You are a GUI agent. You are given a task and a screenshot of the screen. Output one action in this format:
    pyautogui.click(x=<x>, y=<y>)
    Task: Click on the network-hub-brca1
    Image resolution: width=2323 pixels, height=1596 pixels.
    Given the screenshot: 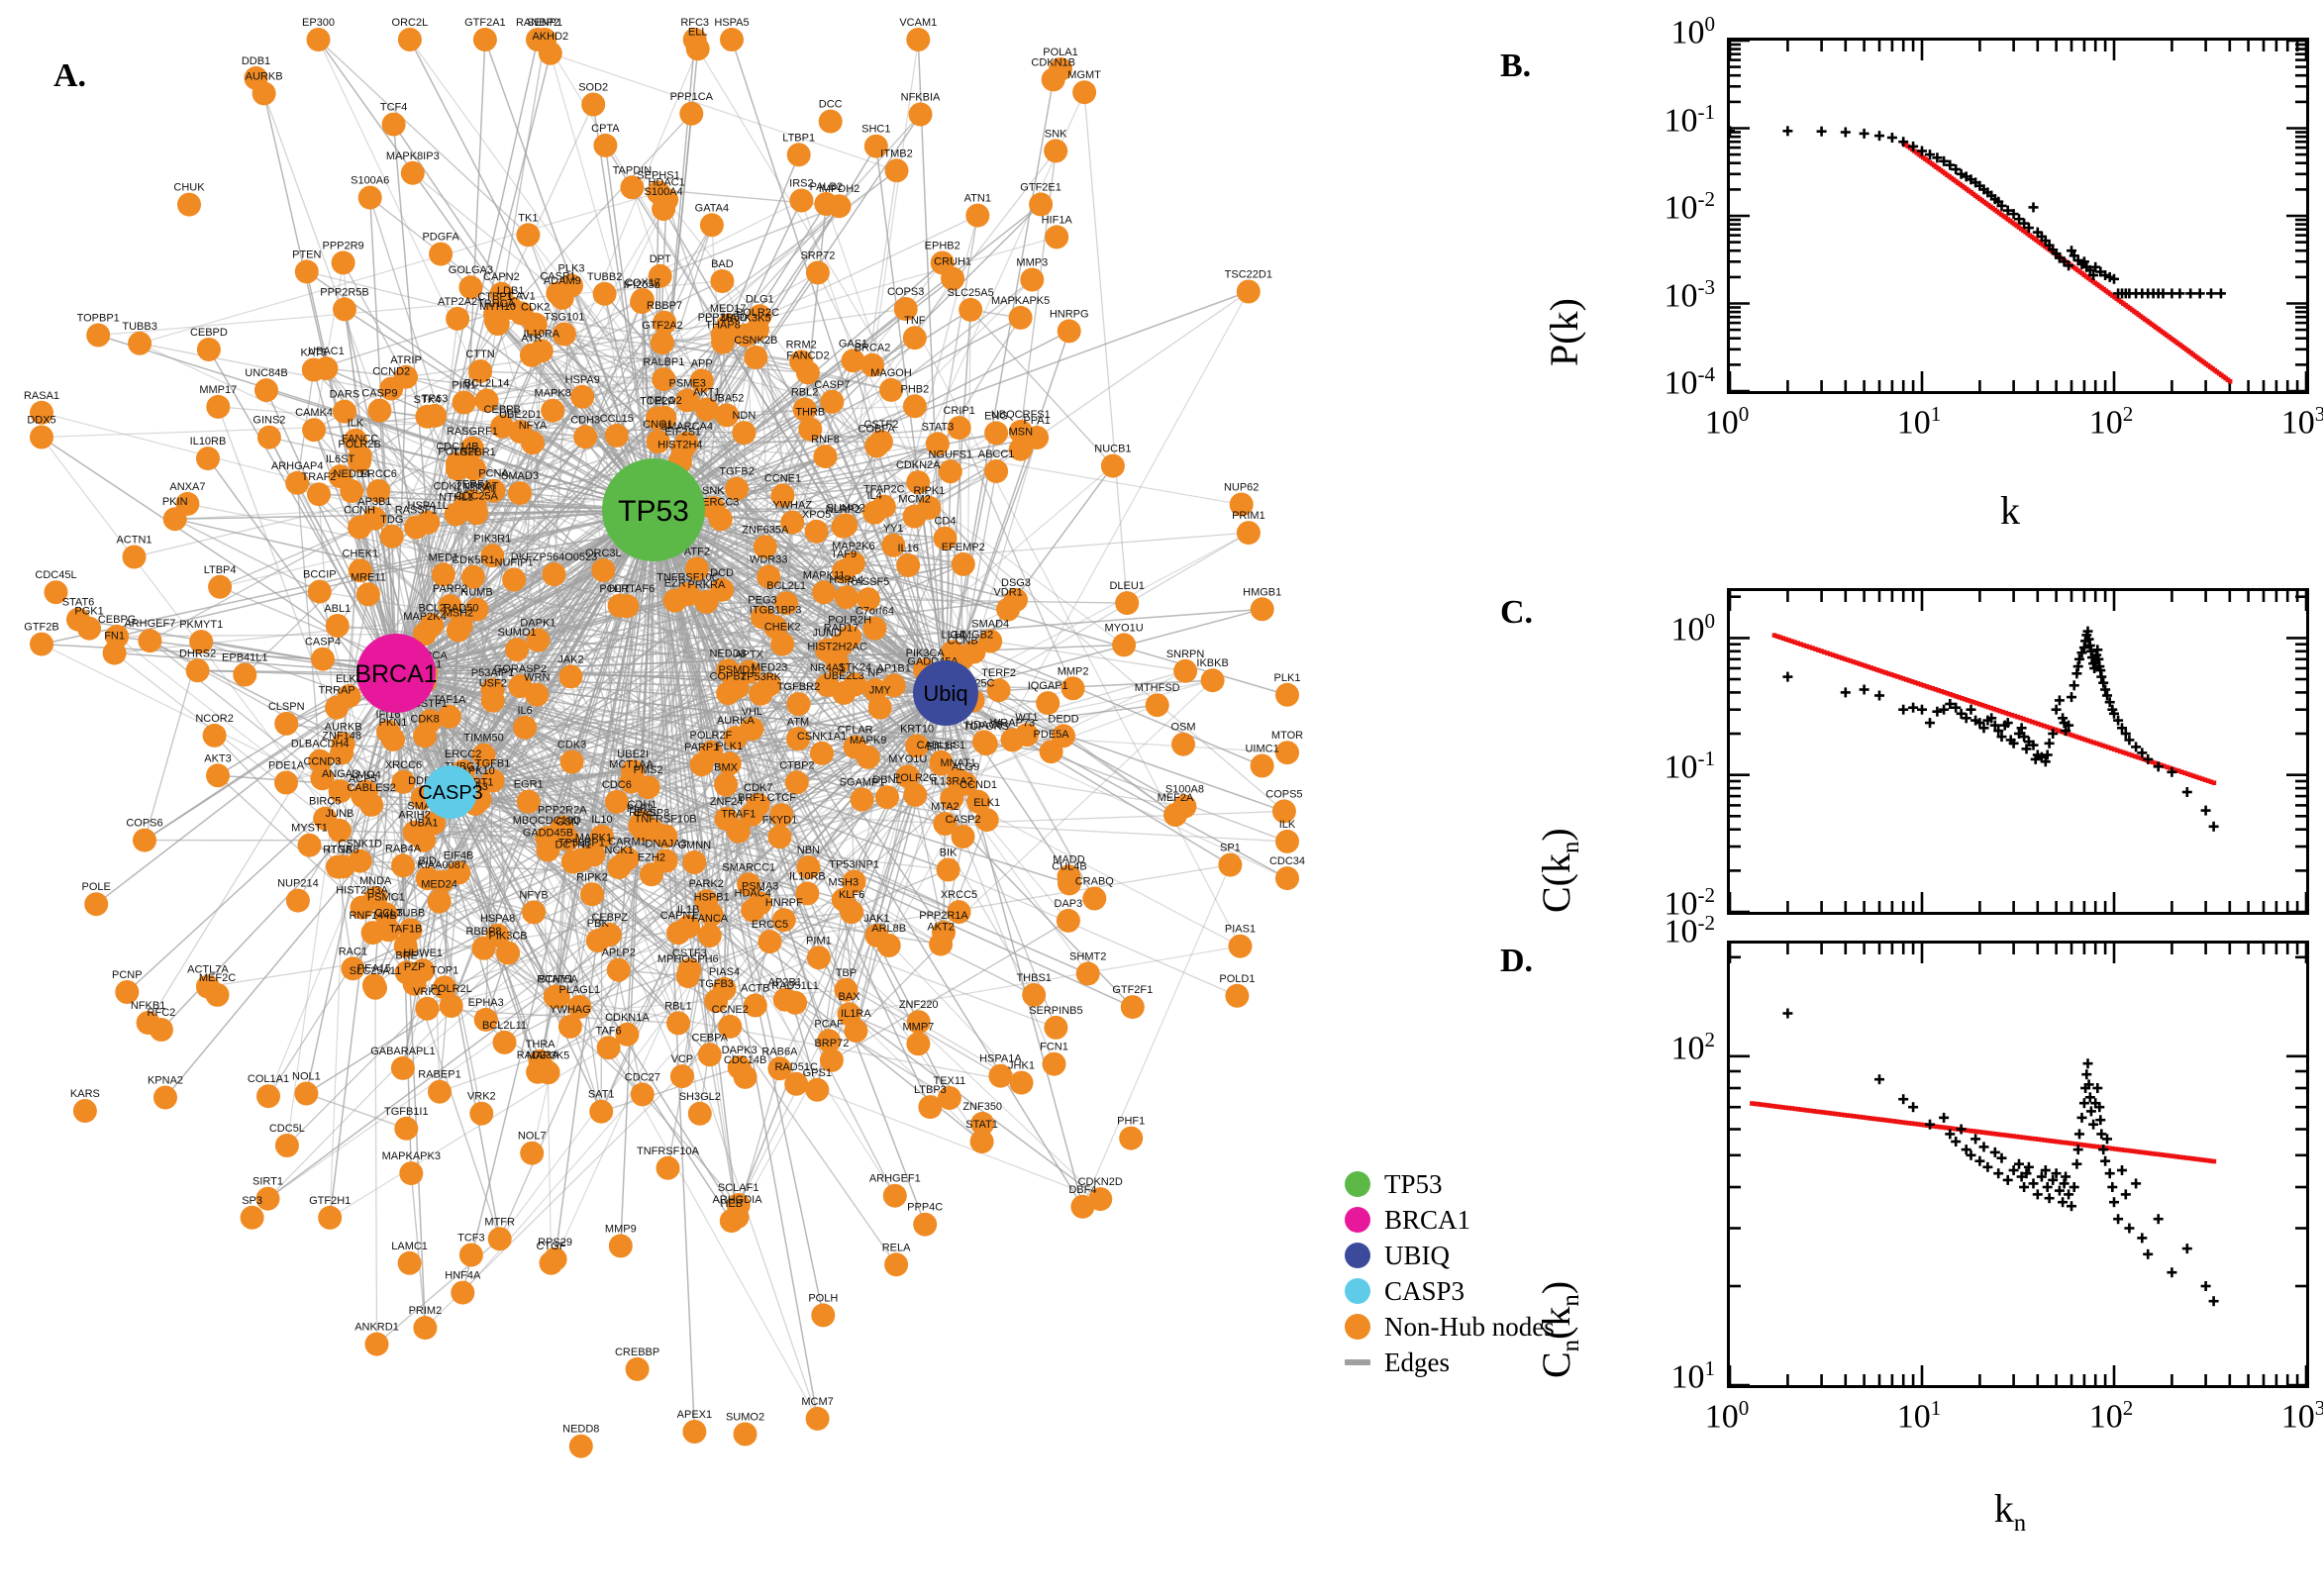 What is the action you would take?
    pyautogui.click(x=396, y=673)
    